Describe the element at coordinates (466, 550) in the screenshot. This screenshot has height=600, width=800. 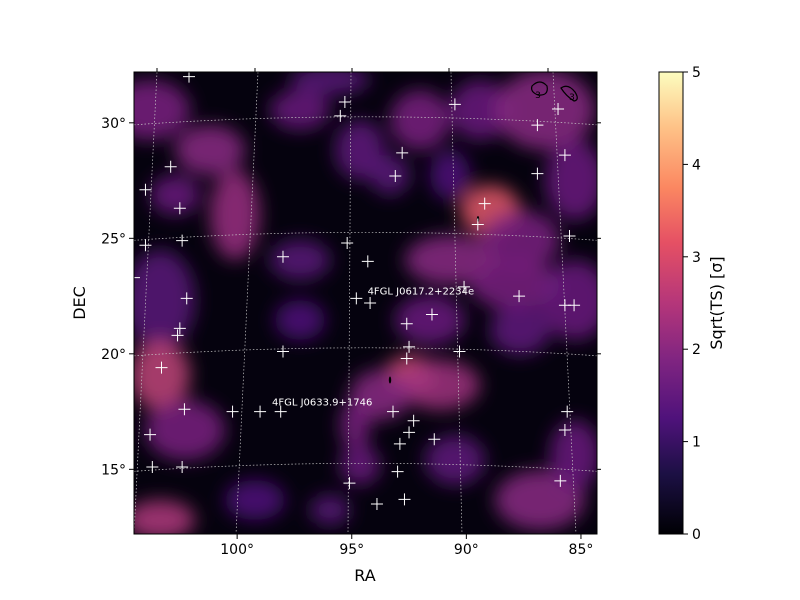
I see `x-tick-label: 90°` at that location.